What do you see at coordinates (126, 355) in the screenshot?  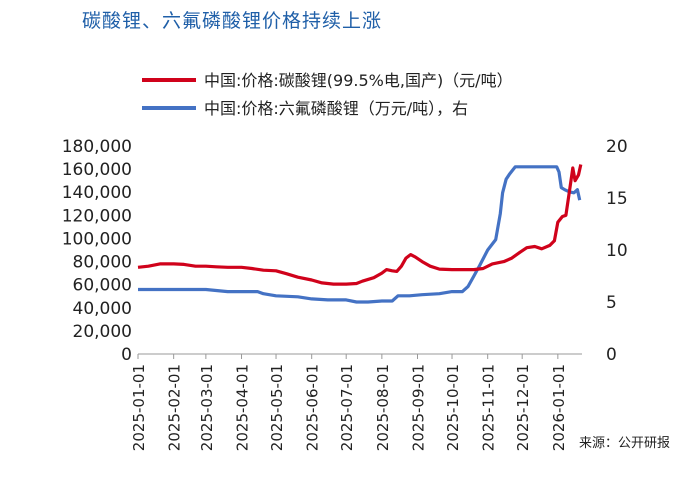 I see `y-left-tick-label: 0` at bounding box center [126, 355].